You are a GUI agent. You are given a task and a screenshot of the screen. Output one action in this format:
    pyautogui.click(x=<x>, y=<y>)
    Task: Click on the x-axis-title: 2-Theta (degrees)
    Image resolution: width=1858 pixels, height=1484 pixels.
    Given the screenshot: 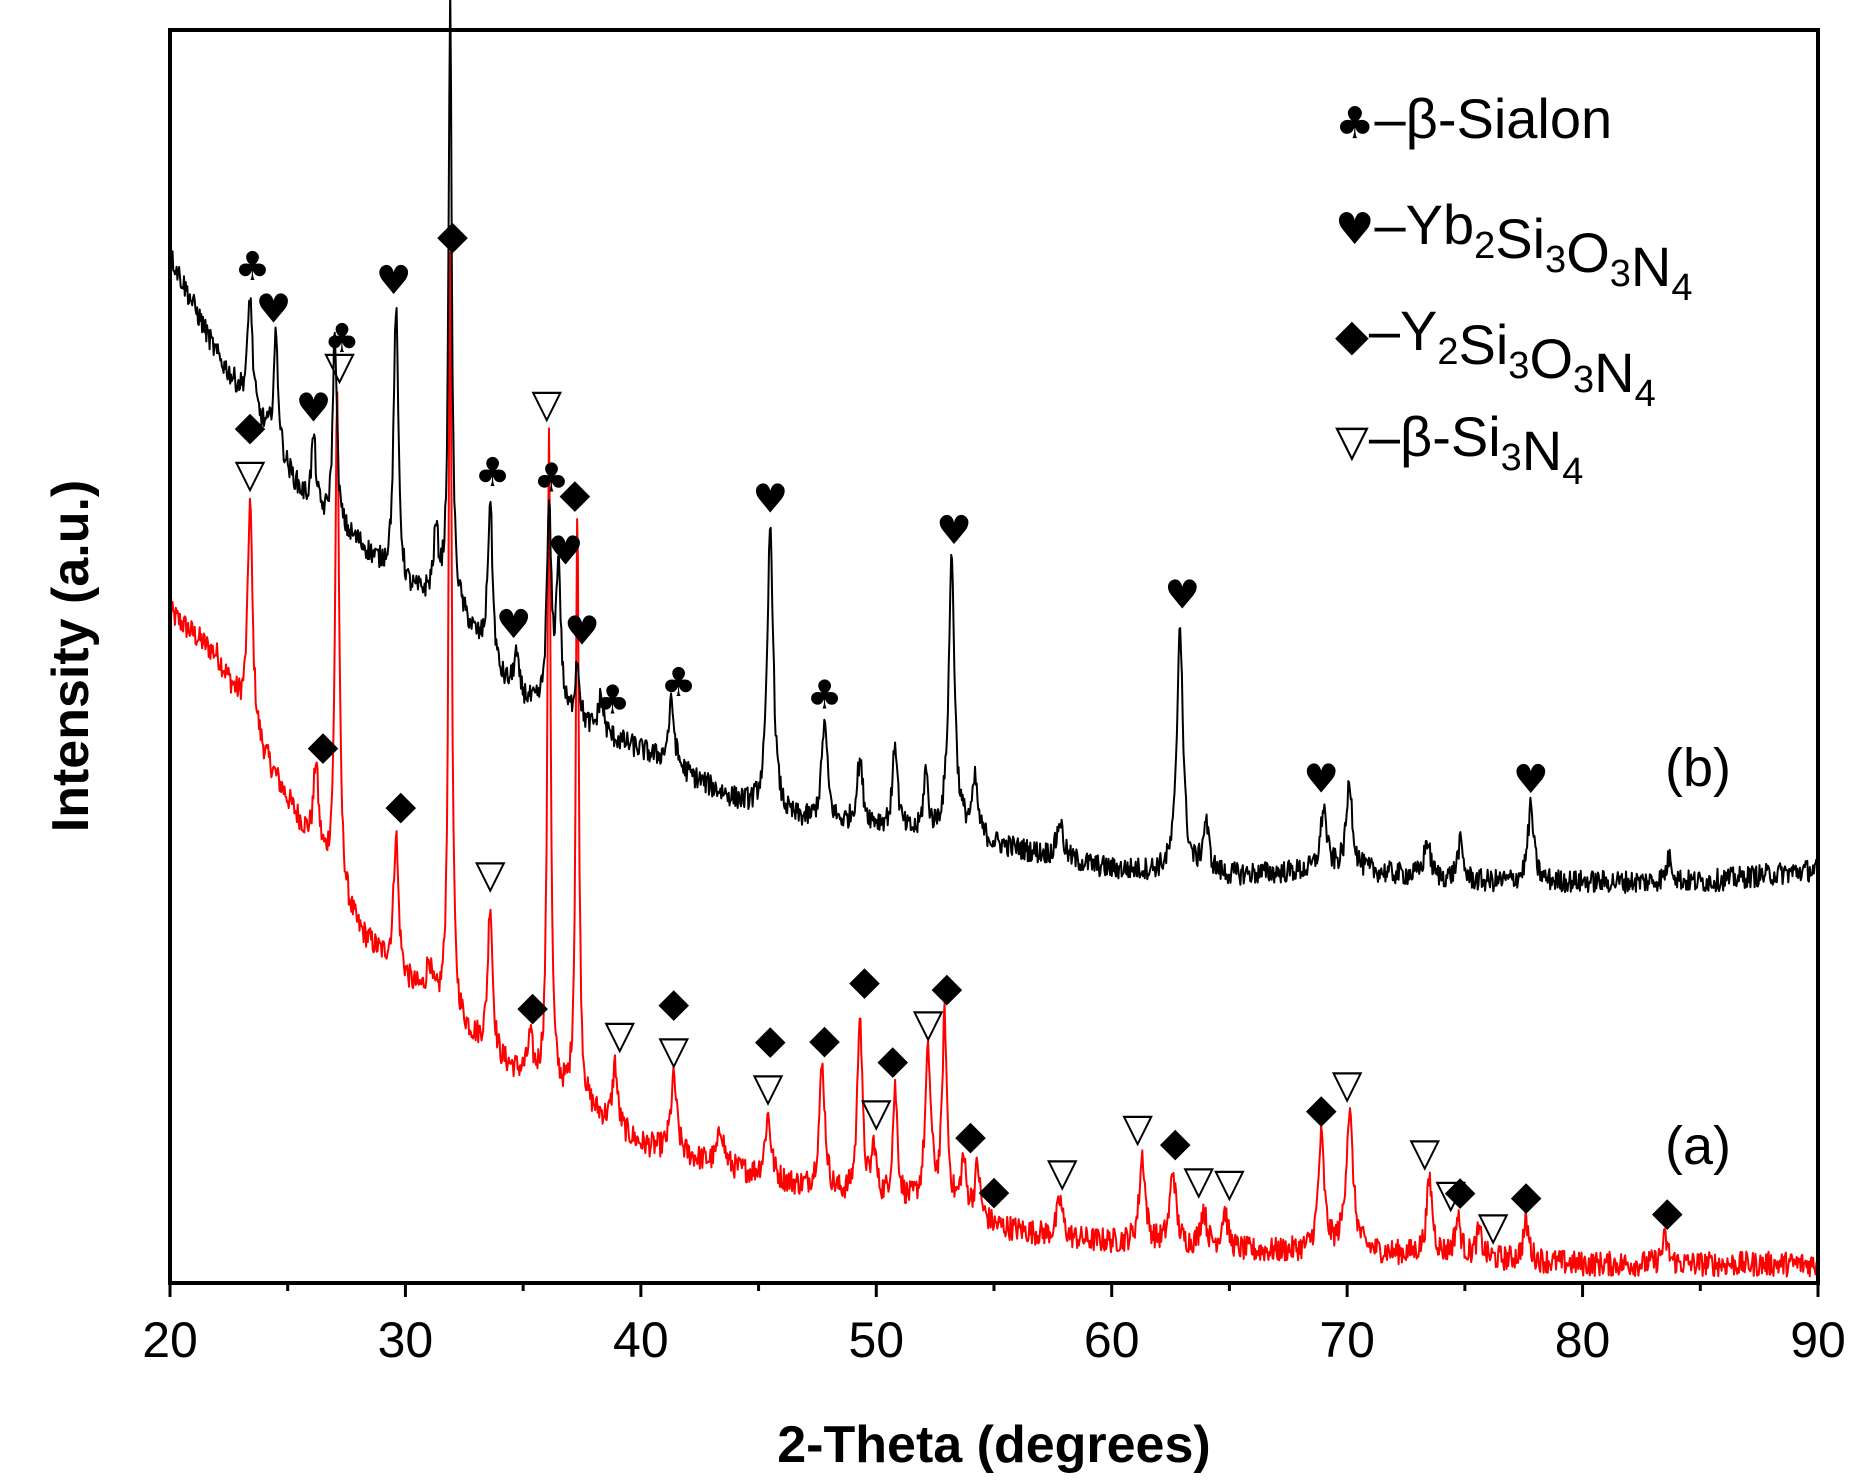 What is the action you would take?
    pyautogui.click(x=993, y=1445)
    